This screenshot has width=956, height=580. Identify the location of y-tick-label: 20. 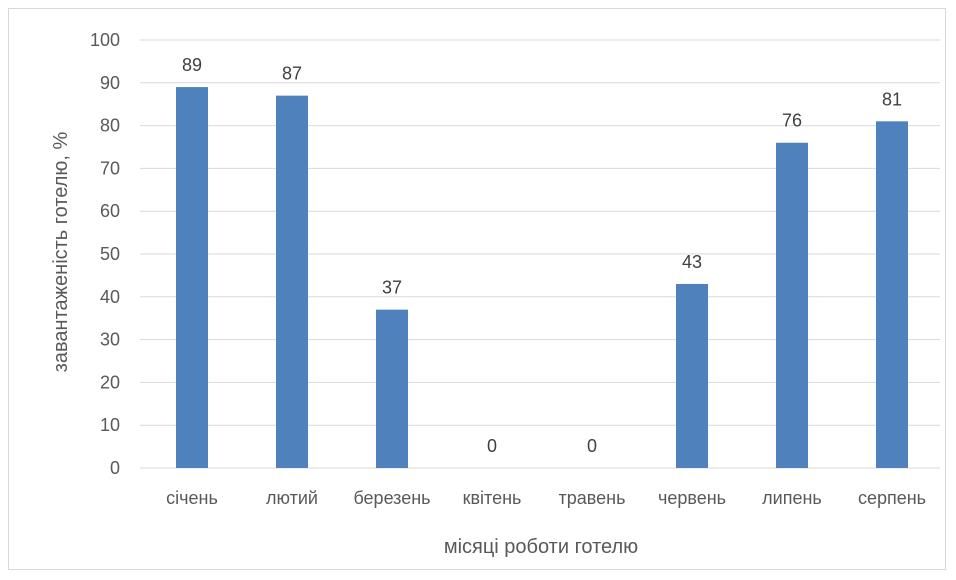
(110, 382).